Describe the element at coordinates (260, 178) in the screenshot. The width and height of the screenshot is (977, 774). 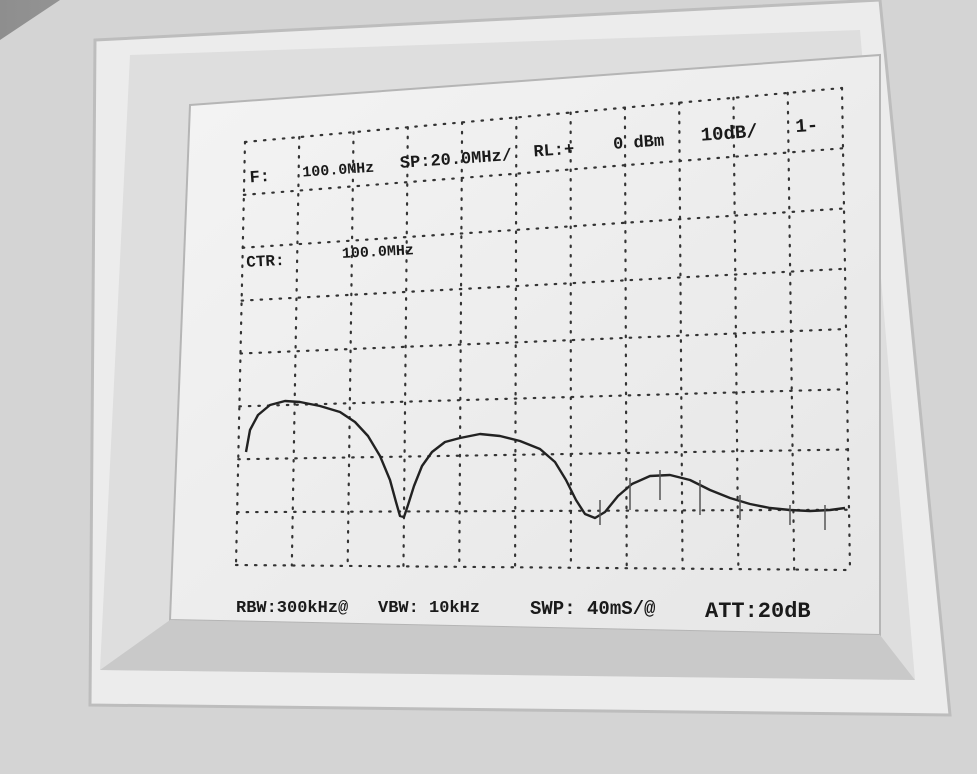
I see `frequency-label: F:` at that location.